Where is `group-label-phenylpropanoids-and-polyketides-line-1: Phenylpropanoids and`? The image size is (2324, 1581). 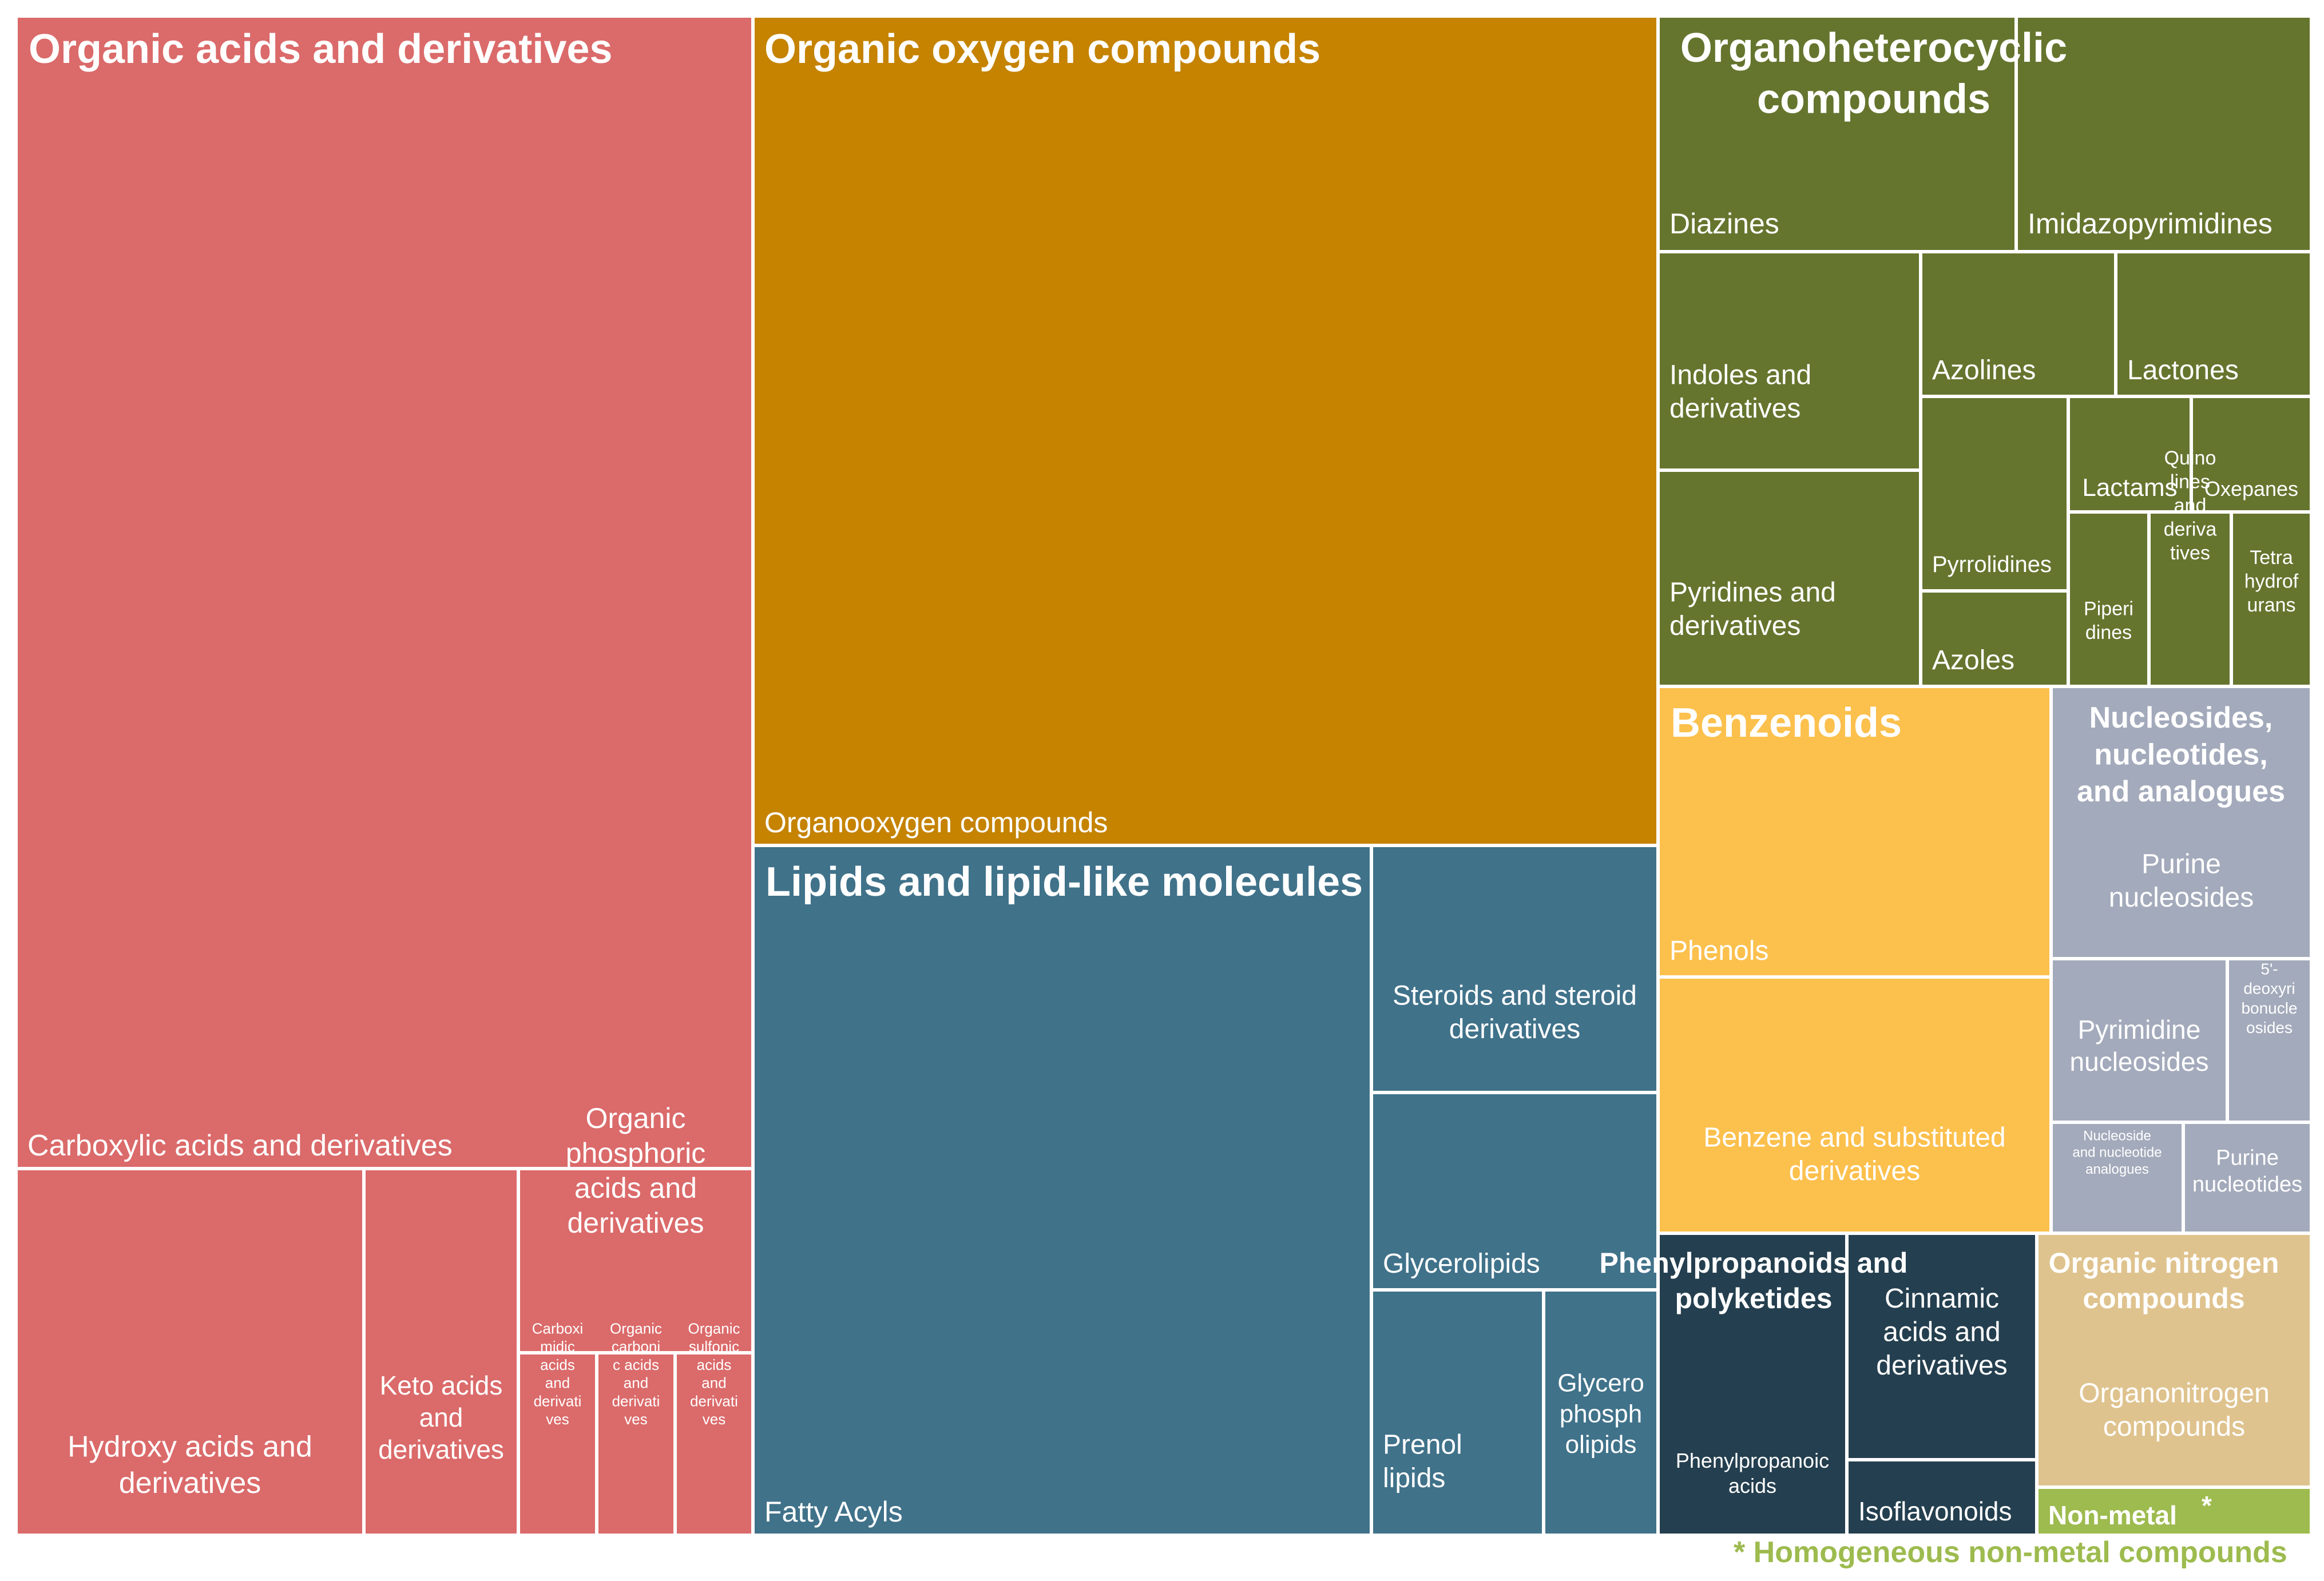 group-label-phenylpropanoids-and-polyketides-line-1: Phenylpropanoids and is located at coordinates (1754, 1263).